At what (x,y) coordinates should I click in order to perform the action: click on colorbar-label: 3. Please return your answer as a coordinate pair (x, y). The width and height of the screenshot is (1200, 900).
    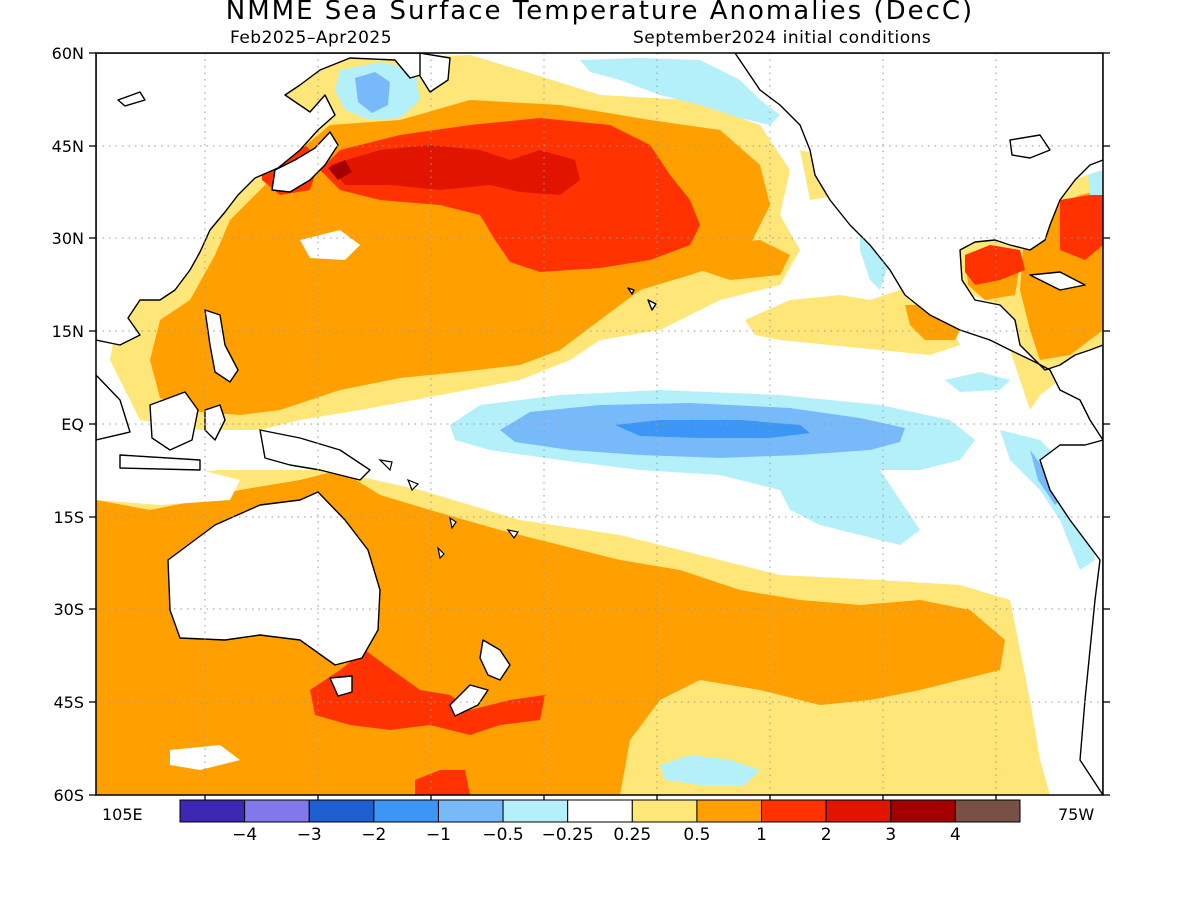
    Looking at the image, I should click on (890, 835).